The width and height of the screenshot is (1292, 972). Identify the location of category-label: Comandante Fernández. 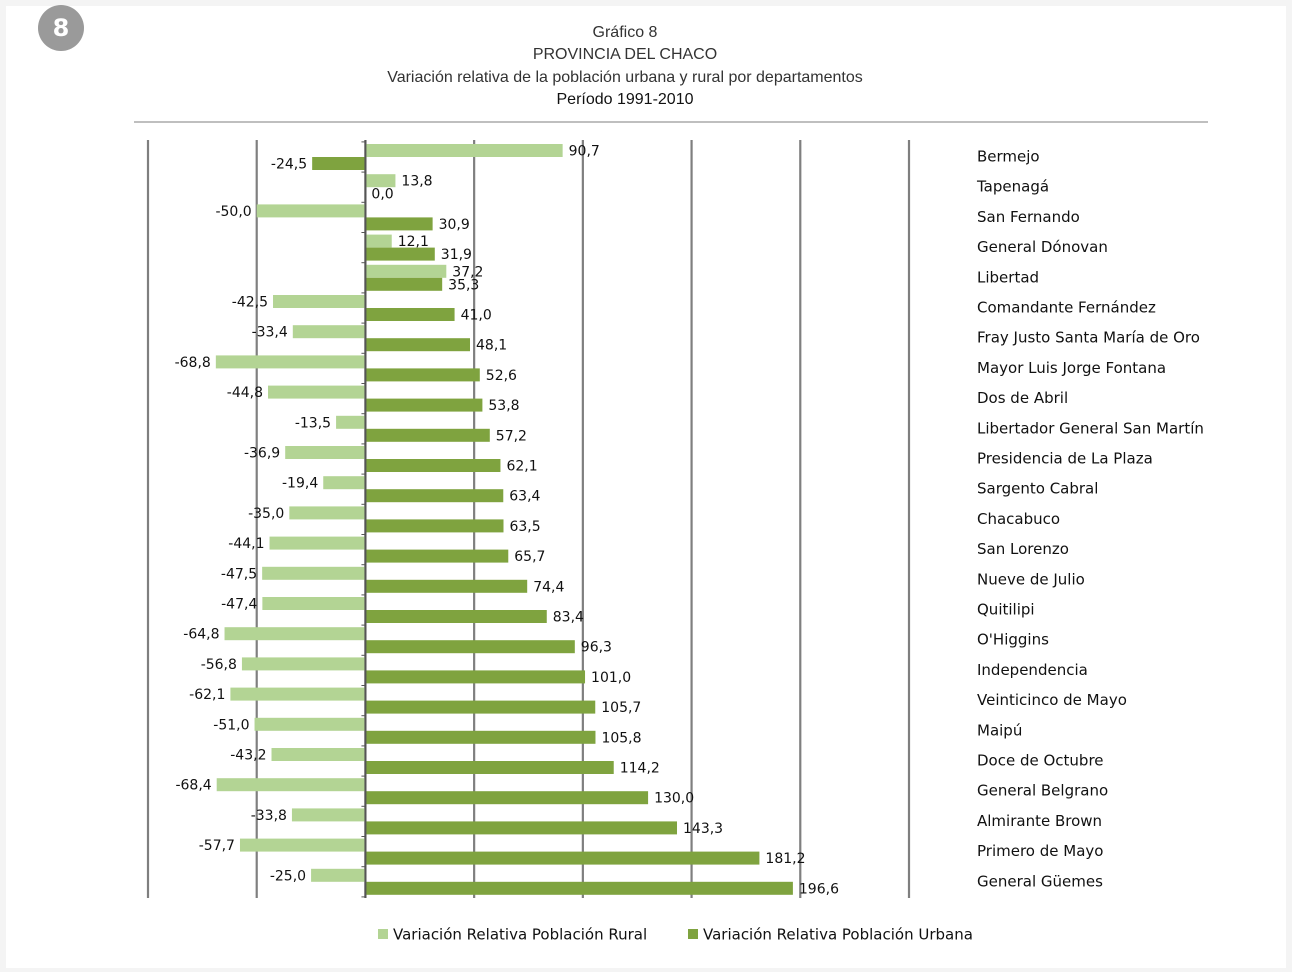
(1066, 308).